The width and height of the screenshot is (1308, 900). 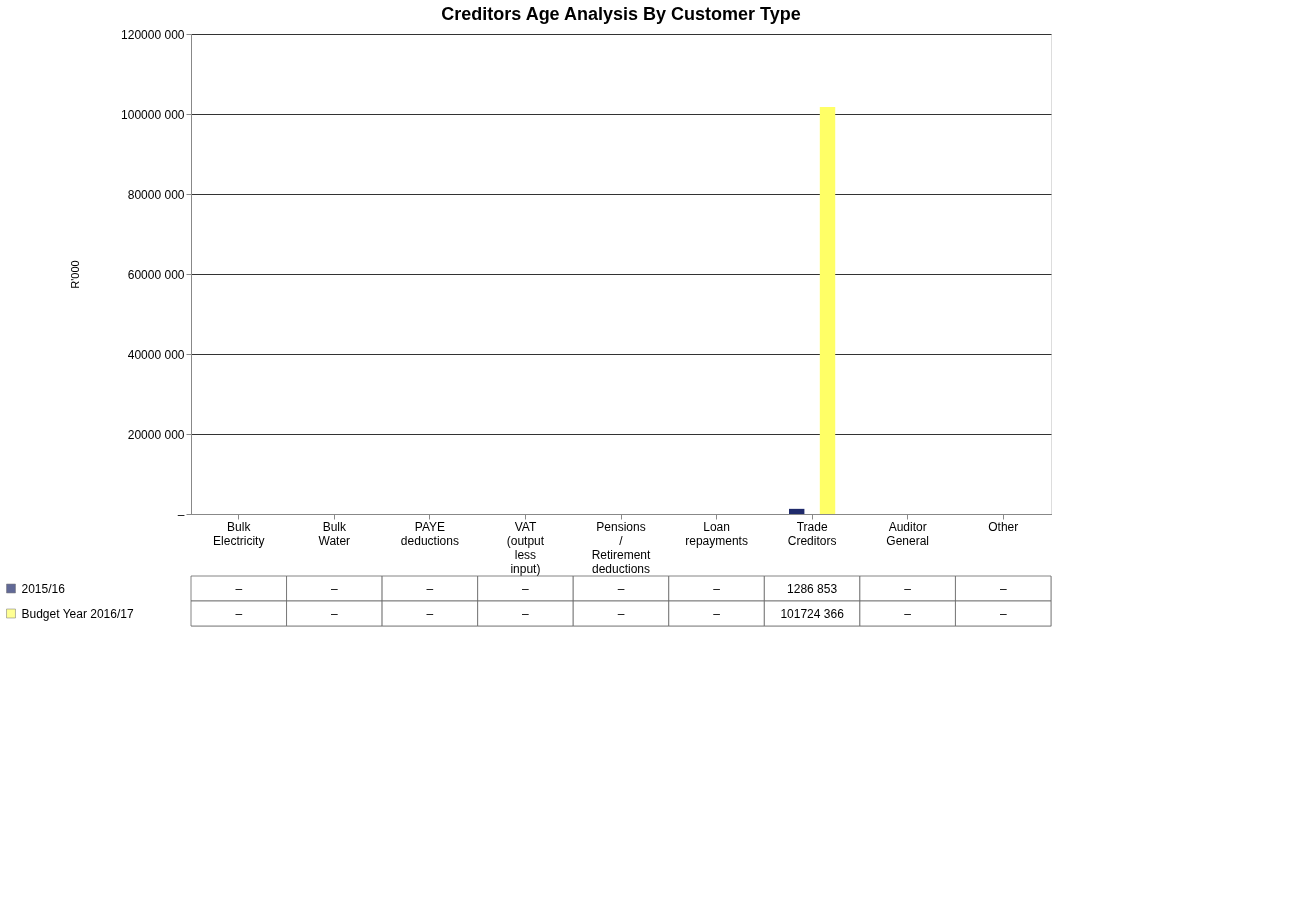 What do you see at coordinates (334, 533) in the screenshot?
I see `x-tick-label: Bulk Water` at bounding box center [334, 533].